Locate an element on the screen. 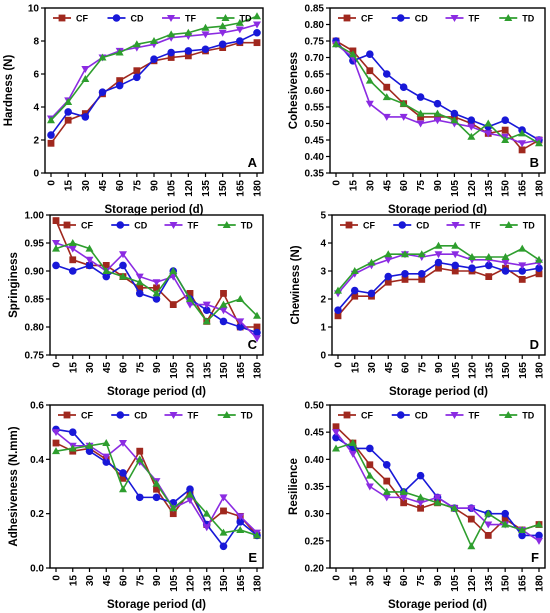 The image size is (550, 613). legend-label-a-cd: CD is located at coordinates (137, 19).